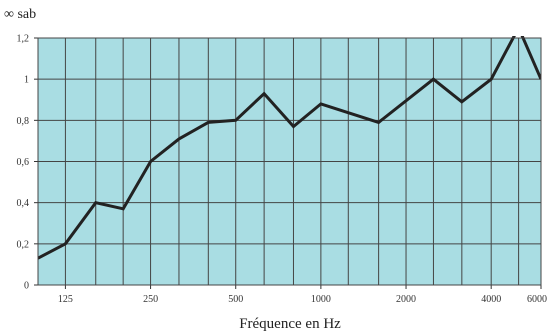 This screenshot has width=549, height=332. What do you see at coordinates (406, 299) in the screenshot?
I see `x-tick-label: 2000` at bounding box center [406, 299].